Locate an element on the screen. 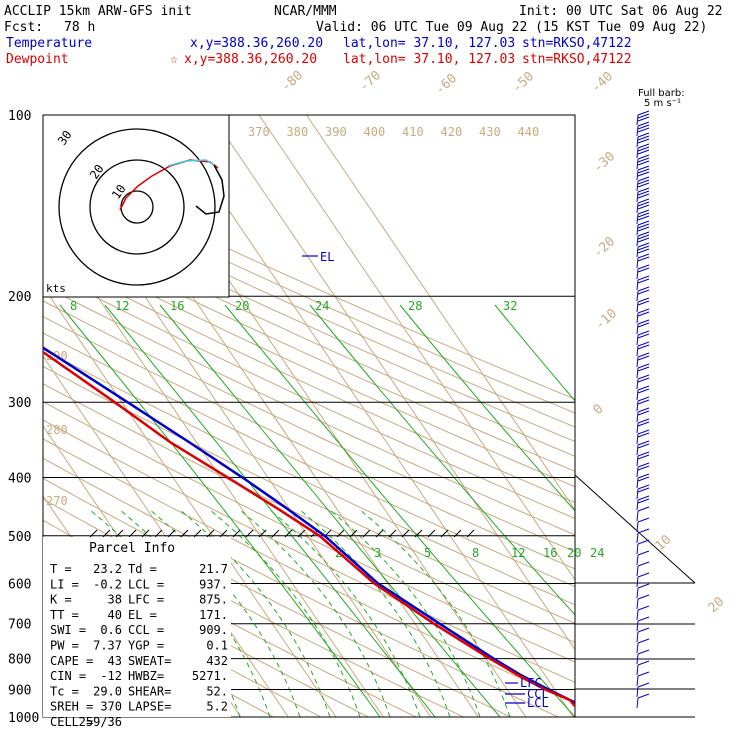 The image size is (740, 740). pressure-tick-label: 100 is located at coordinates (19, 116).